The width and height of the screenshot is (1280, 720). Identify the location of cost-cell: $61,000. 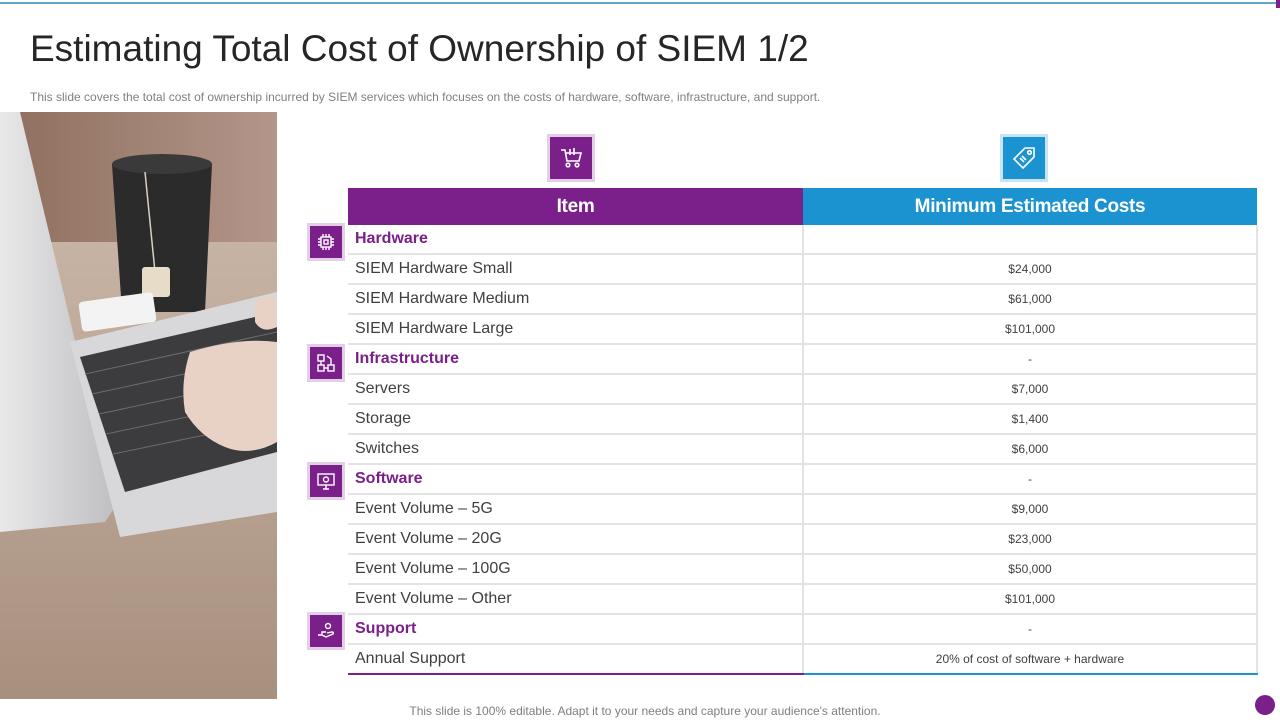
(1030, 299).